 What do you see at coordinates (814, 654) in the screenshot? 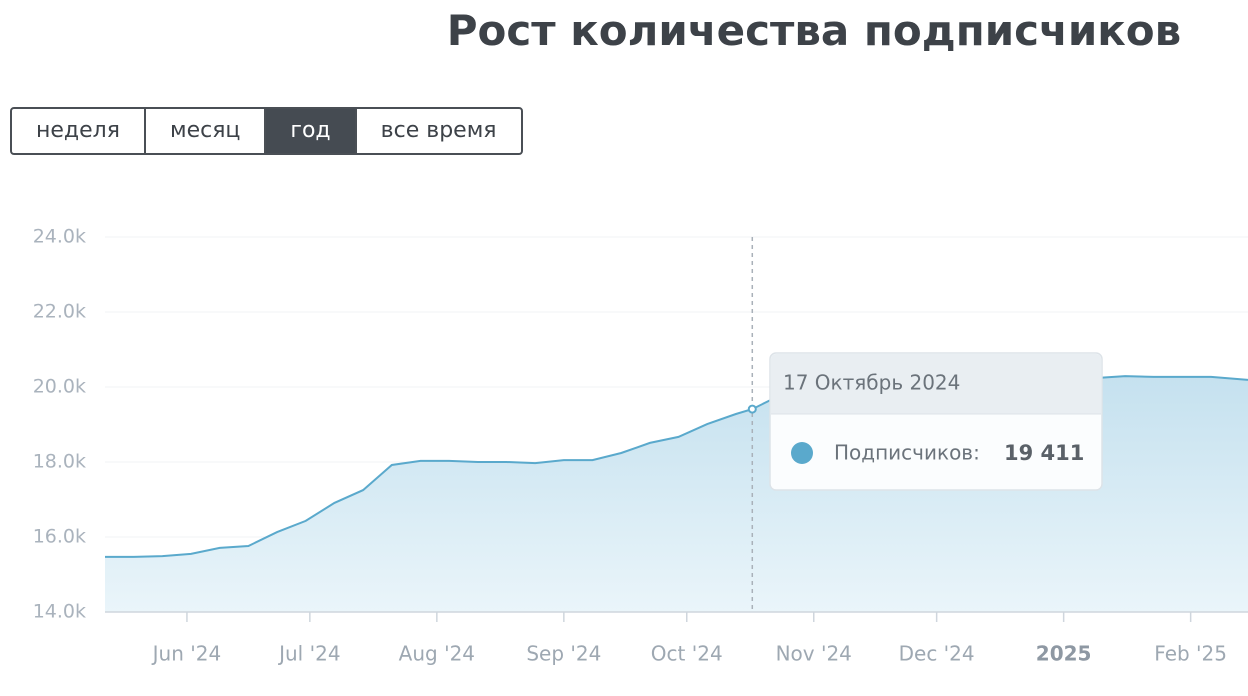
I see `x-tick-label: Nov '24` at bounding box center [814, 654].